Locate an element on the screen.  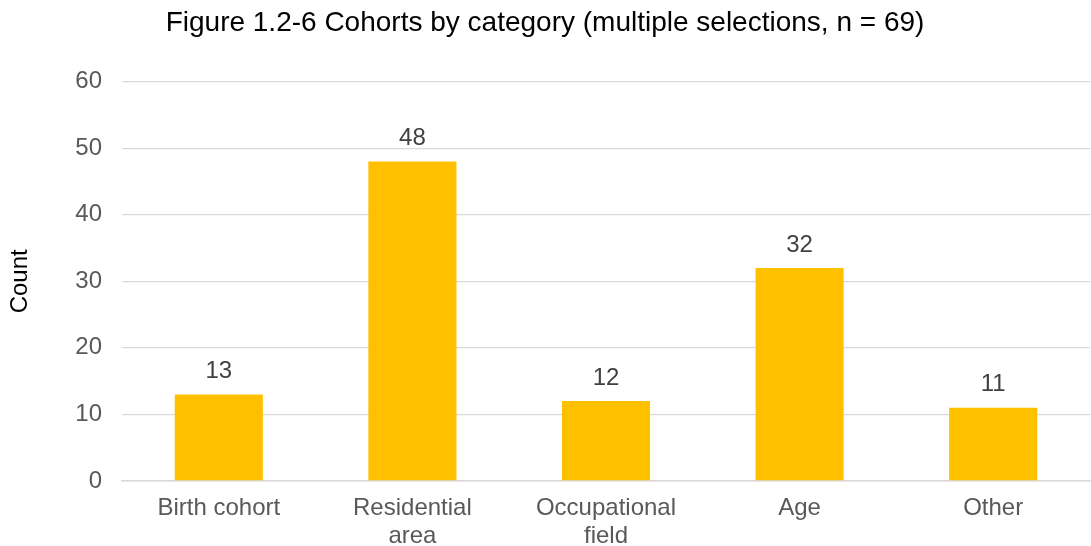
y-tick-label: 10 is located at coordinates (88, 413).